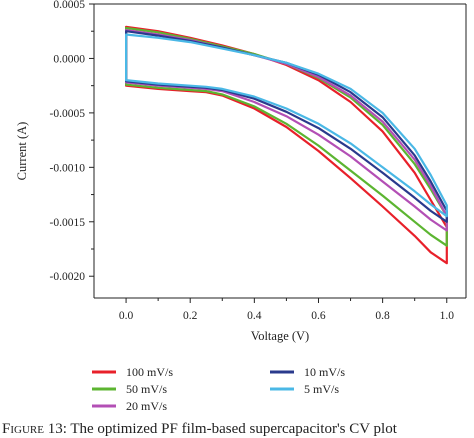 This screenshot has height=438, width=474. What do you see at coordinates (69, 5) in the screenshot?
I see `y-tick-label: 0.0005` at bounding box center [69, 5].